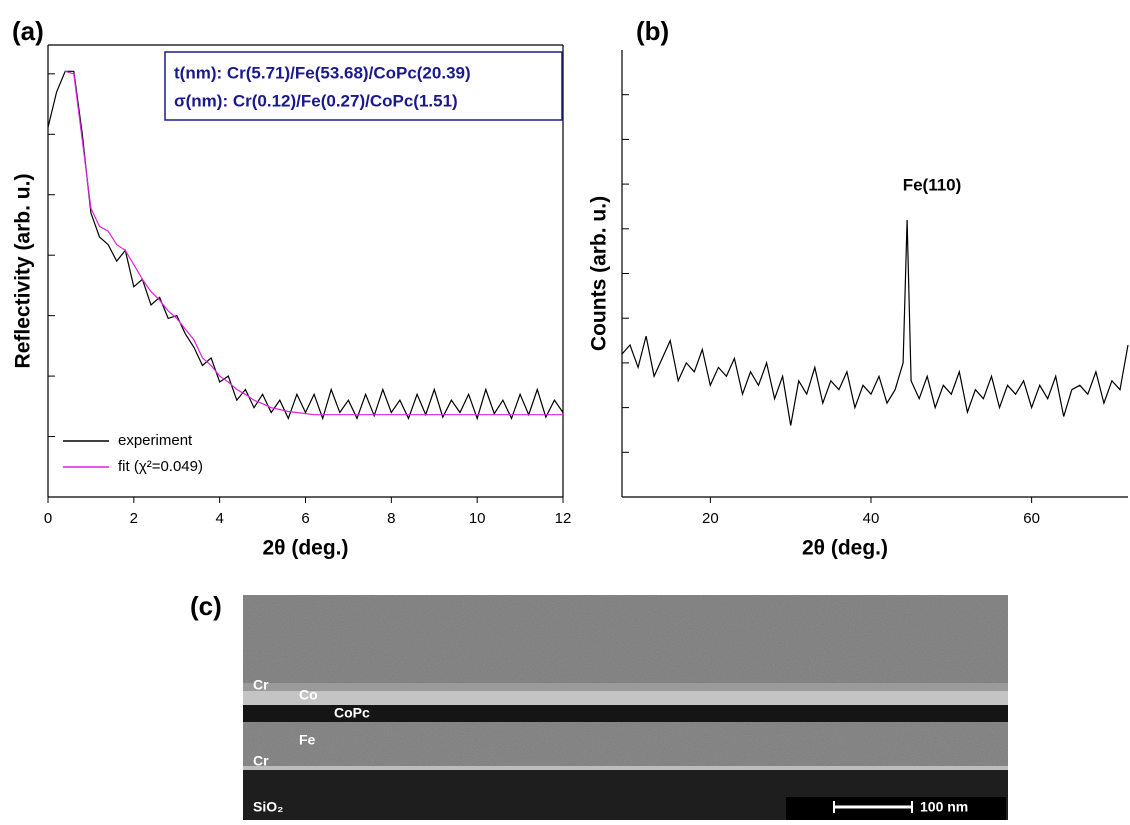 This screenshot has height=825, width=1130. I want to click on x-tick-label: 10, so click(477, 518).